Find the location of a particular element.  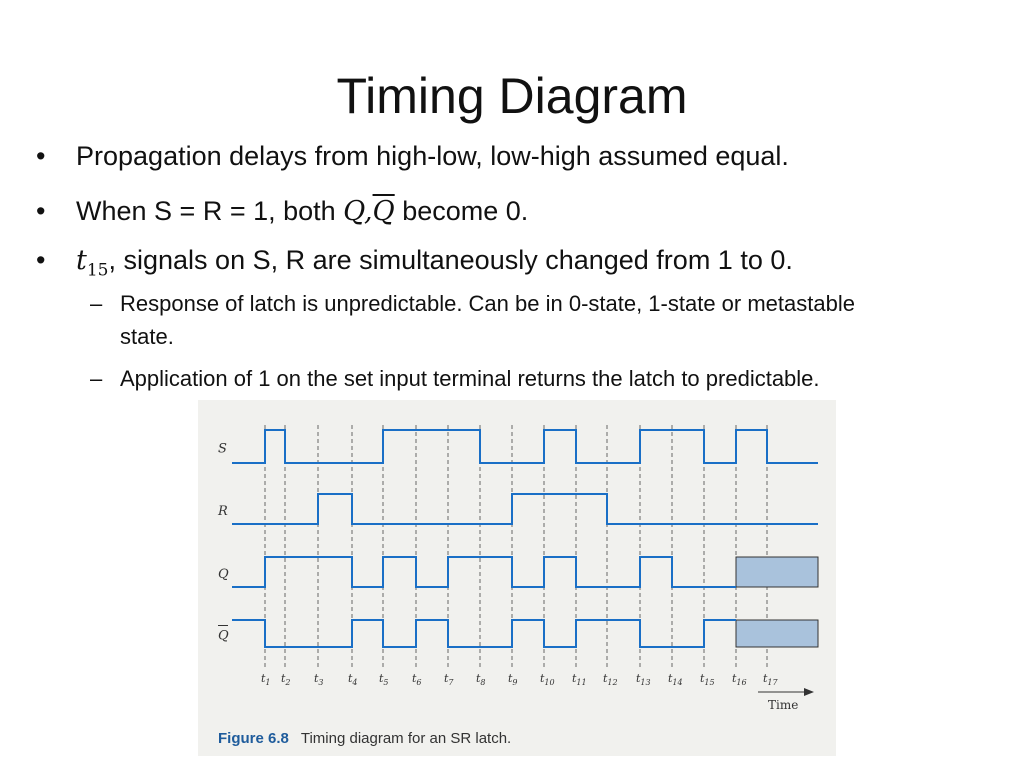

math-subscript: 15 is located at coordinates (97, 270).